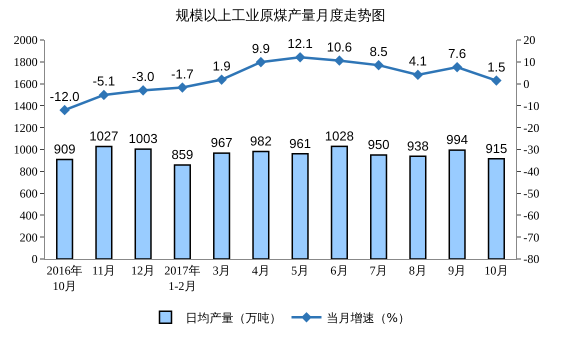 This screenshot has height=344, width=561. Describe the element at coordinates (531, 127) in the screenshot. I see `y2-tick-label: -20` at that location.